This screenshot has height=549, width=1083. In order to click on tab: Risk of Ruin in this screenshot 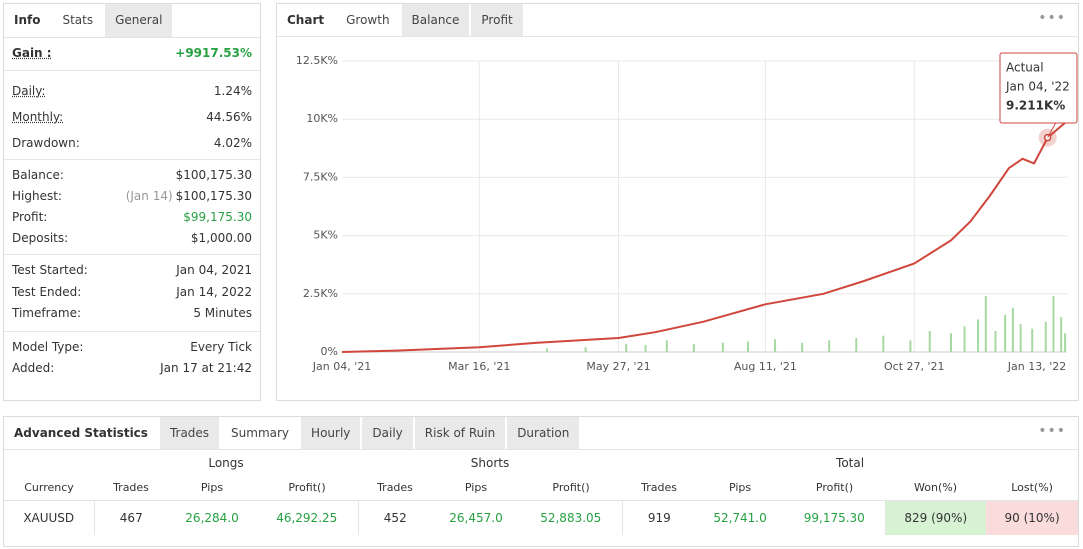, I will do `click(460, 433)`.